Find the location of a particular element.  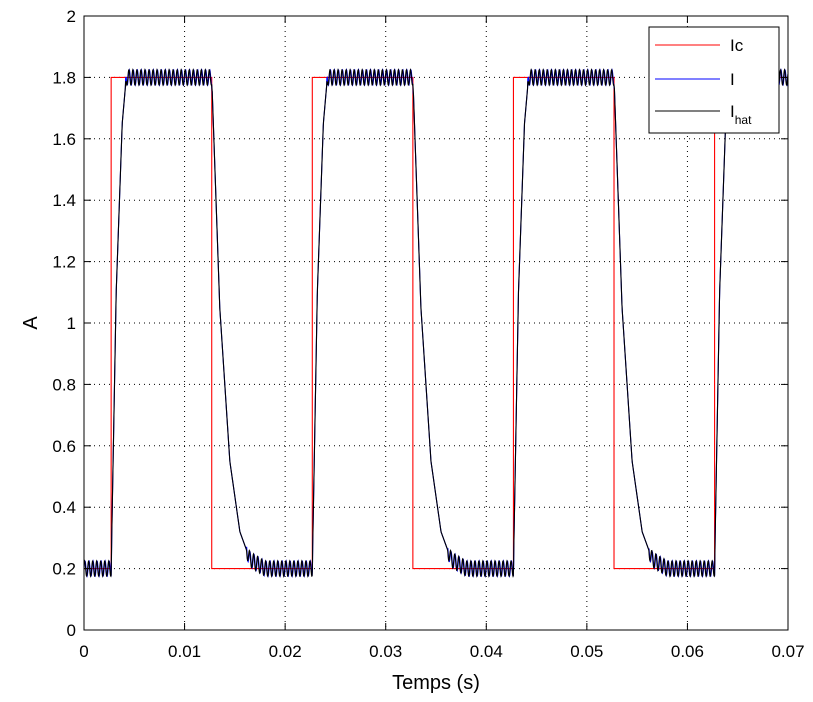

x-tick-label: 0.01 is located at coordinates (184, 651).